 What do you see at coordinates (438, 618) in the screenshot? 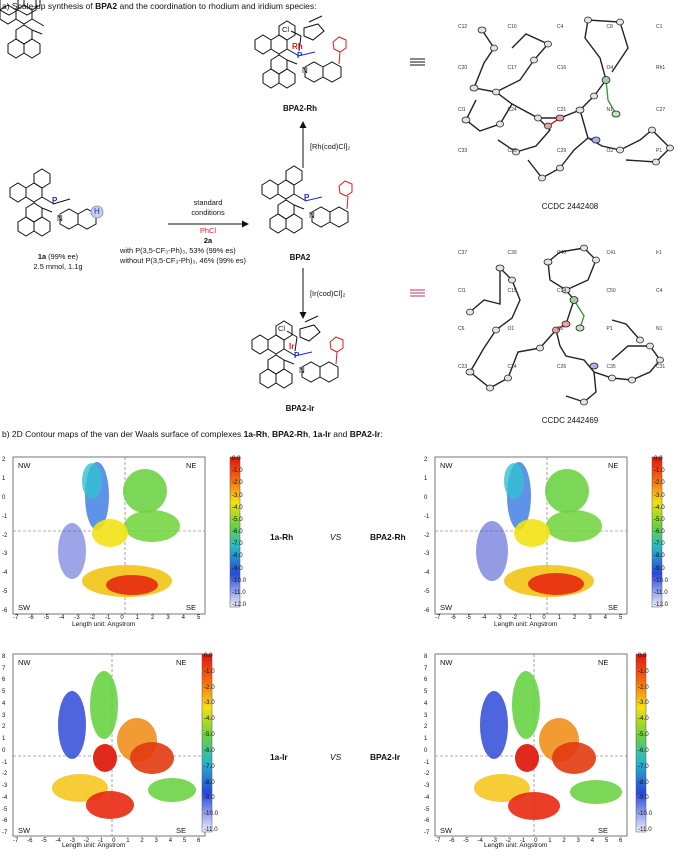
I see `x-tick-label: -7` at bounding box center [438, 618].